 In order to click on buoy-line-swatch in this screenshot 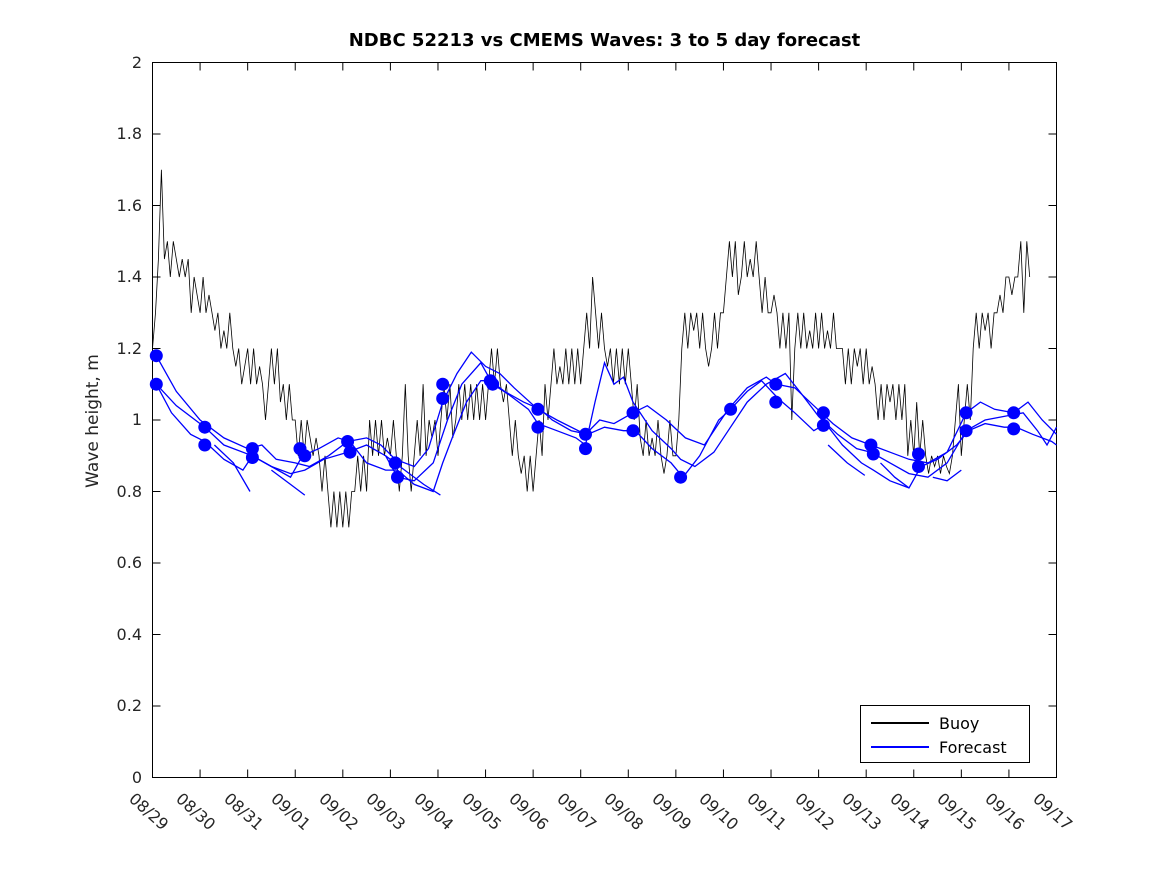, I will do `click(900, 723)`.